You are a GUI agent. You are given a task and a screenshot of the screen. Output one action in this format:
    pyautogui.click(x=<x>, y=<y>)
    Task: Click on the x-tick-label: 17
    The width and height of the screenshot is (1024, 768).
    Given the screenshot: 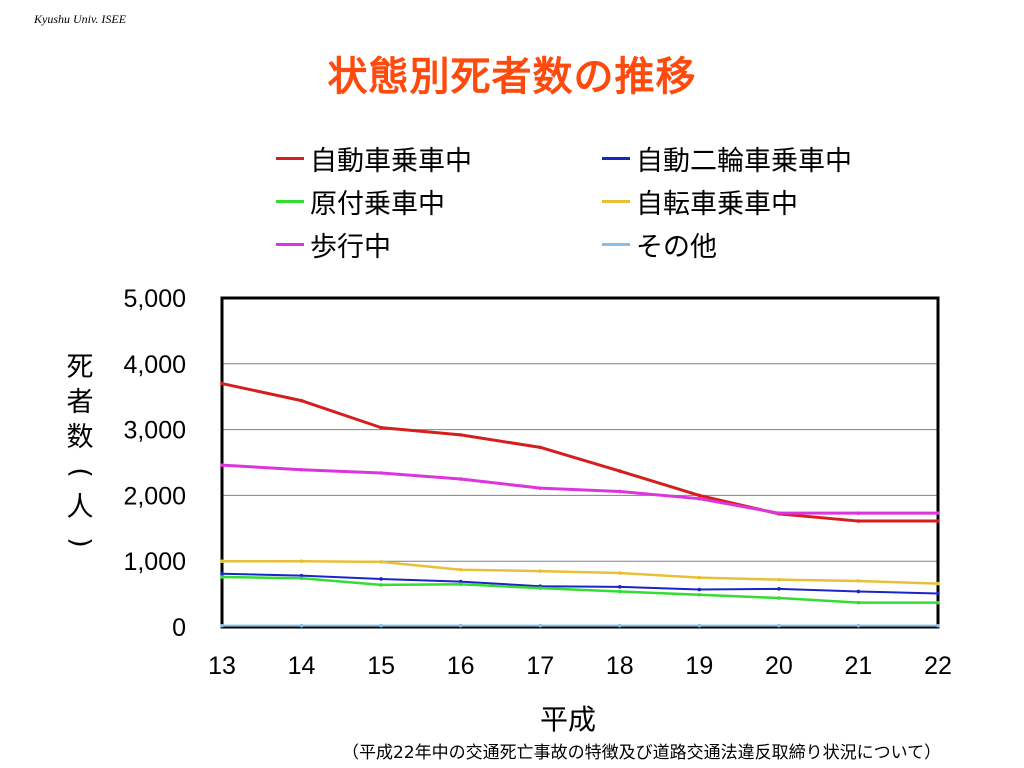 What is the action you would take?
    pyautogui.click(x=540, y=666)
    